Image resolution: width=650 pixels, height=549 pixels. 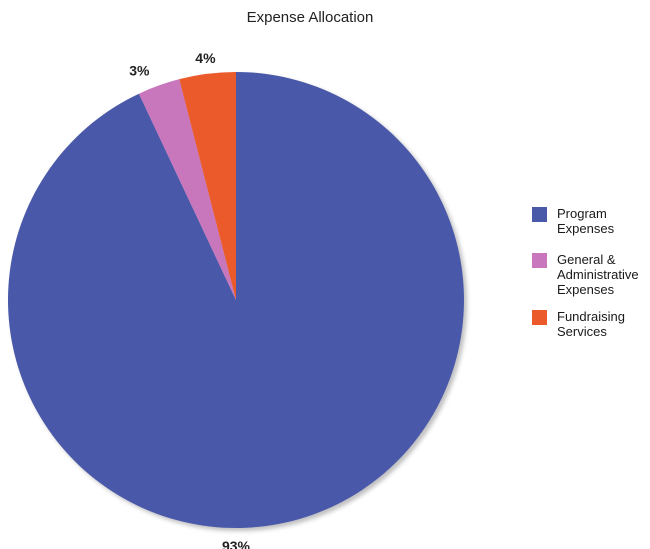 I want to click on legend-item-fundraising-services: Fundraising Services, so click(x=588, y=324).